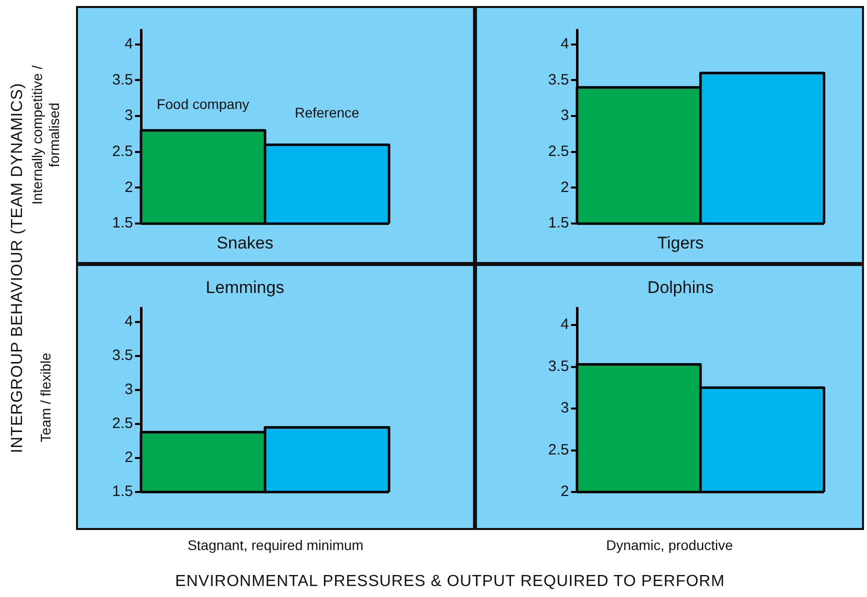 This screenshot has height=597, width=867. What do you see at coordinates (245, 287) in the screenshot?
I see `chart-title: Lemmings` at bounding box center [245, 287].